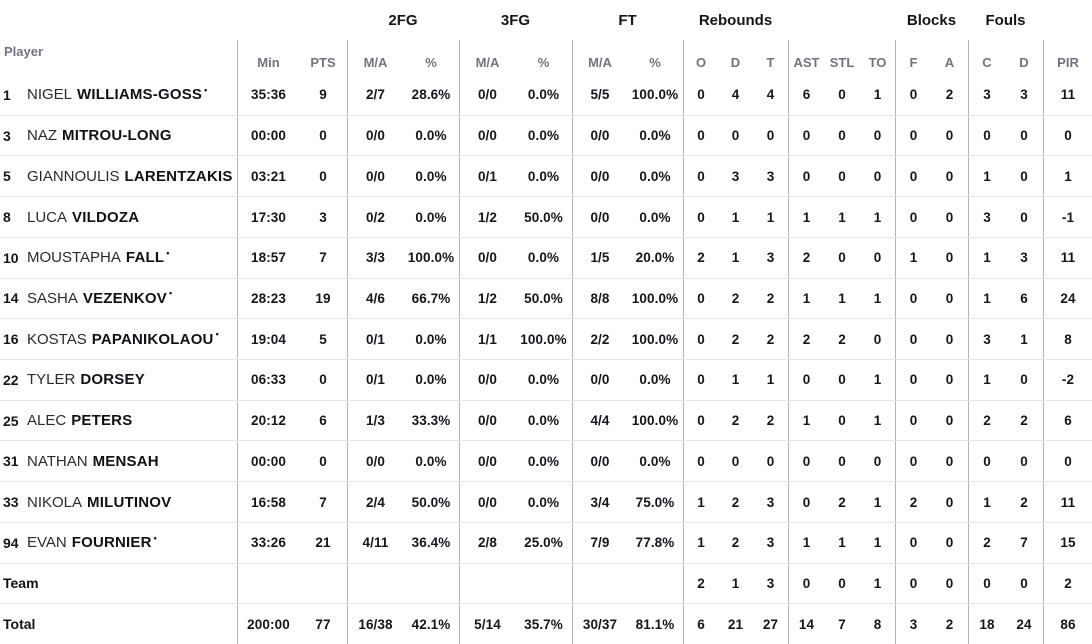 The width and height of the screenshot is (1092, 644). What do you see at coordinates (42, 136) in the screenshot?
I see `player-first-name: NAZ` at bounding box center [42, 136].